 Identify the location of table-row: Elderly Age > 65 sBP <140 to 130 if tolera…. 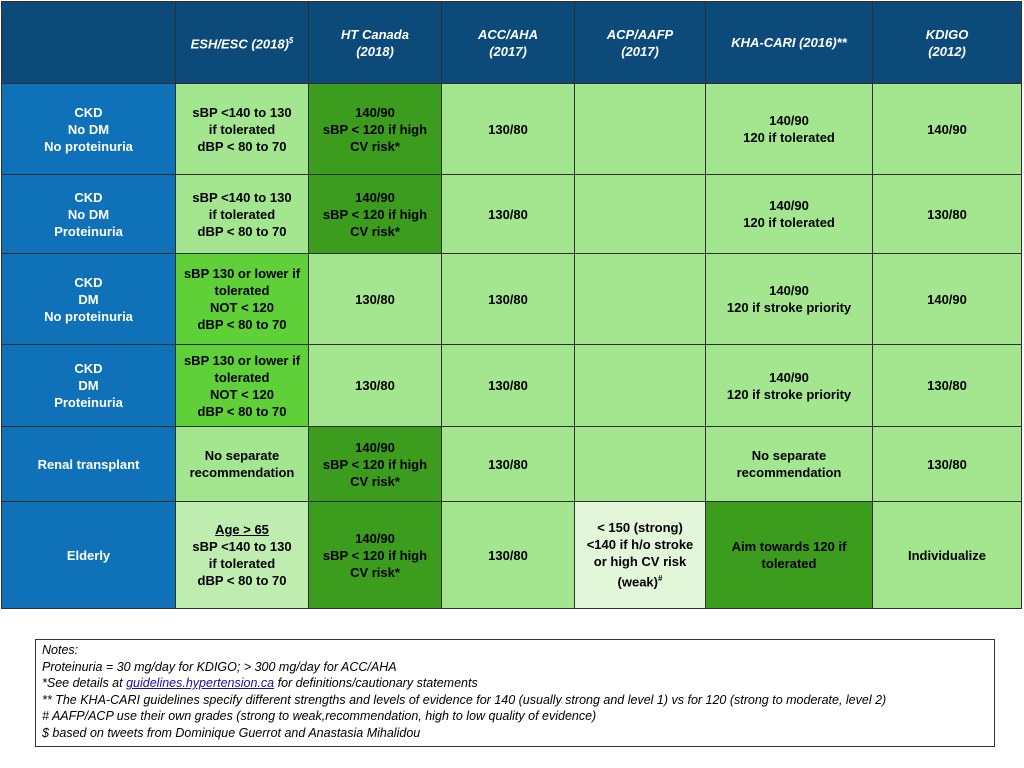
(511, 555).